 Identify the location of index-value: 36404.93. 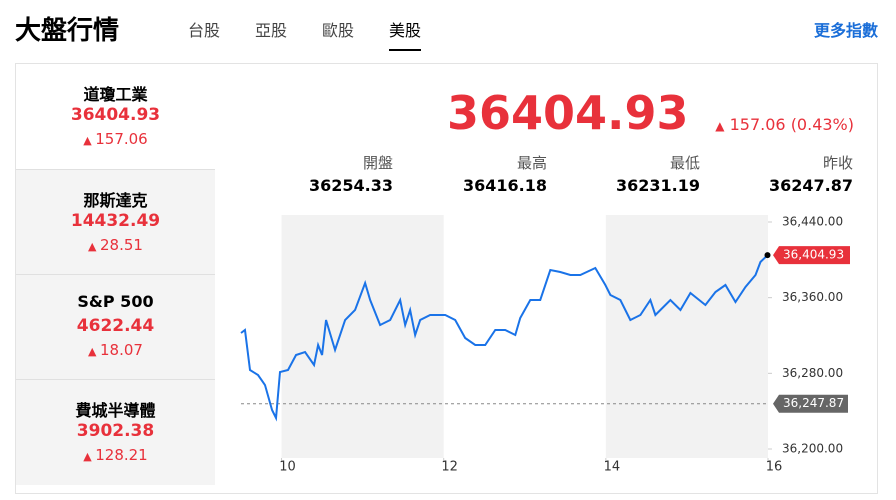
(115, 115).